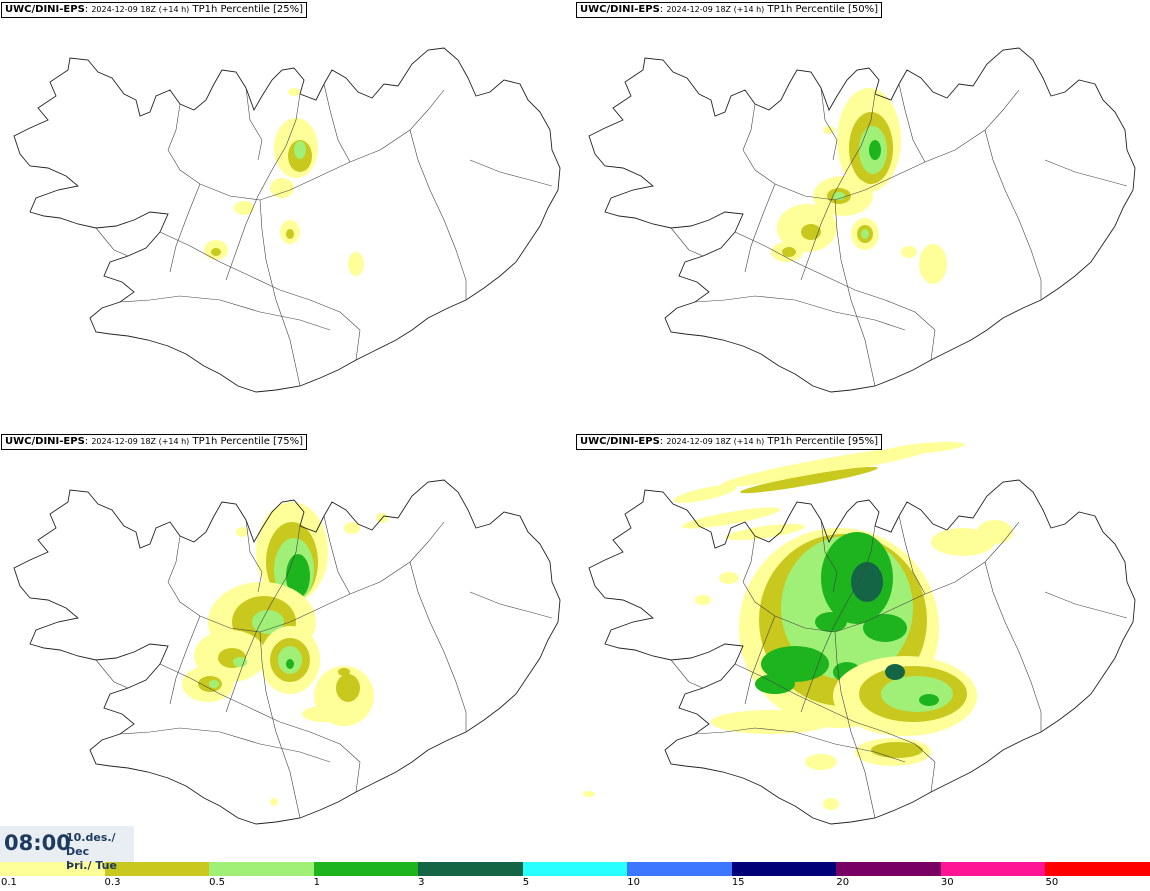  Describe the element at coordinates (248, 9) in the screenshot. I see `field-name: TP1h Percentile [25%]` at that location.